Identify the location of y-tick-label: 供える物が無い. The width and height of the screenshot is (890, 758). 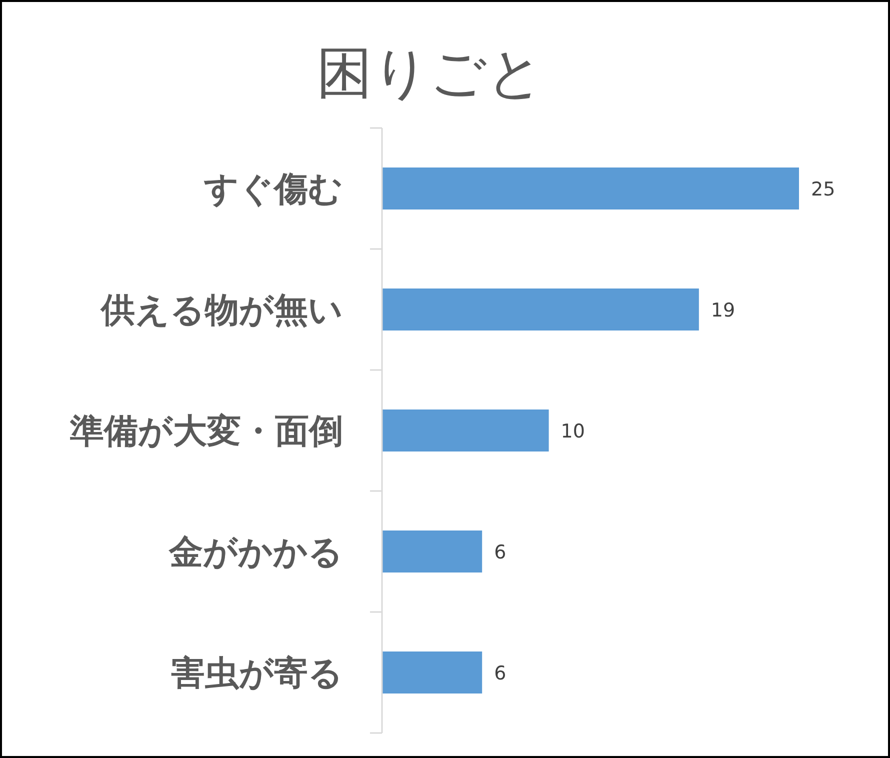
(221, 310).